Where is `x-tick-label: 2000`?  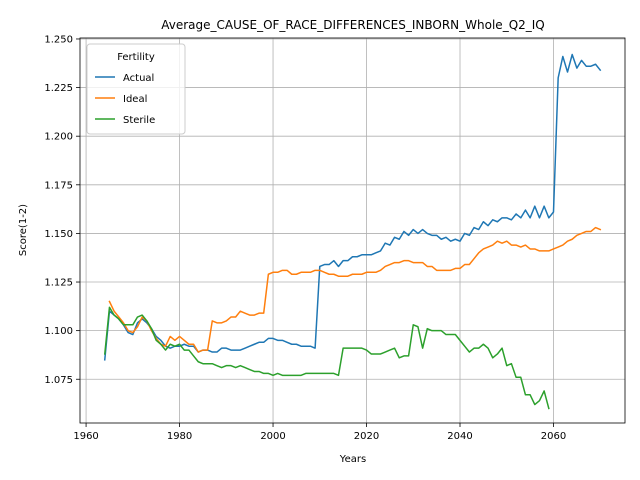 x-tick-label: 2000 is located at coordinates (272, 436).